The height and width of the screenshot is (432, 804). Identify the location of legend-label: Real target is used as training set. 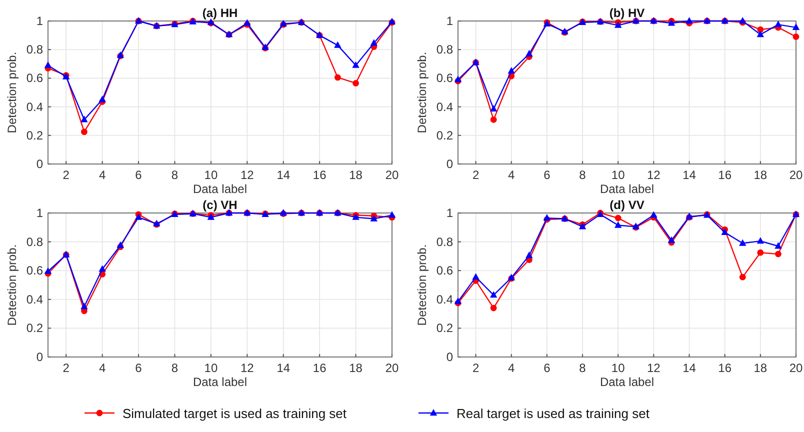
(553, 413).